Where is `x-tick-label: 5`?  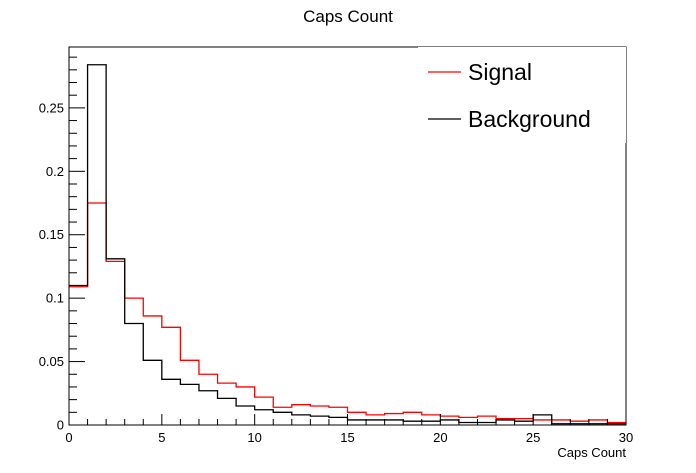
x-tick-label: 5 is located at coordinates (161, 437).